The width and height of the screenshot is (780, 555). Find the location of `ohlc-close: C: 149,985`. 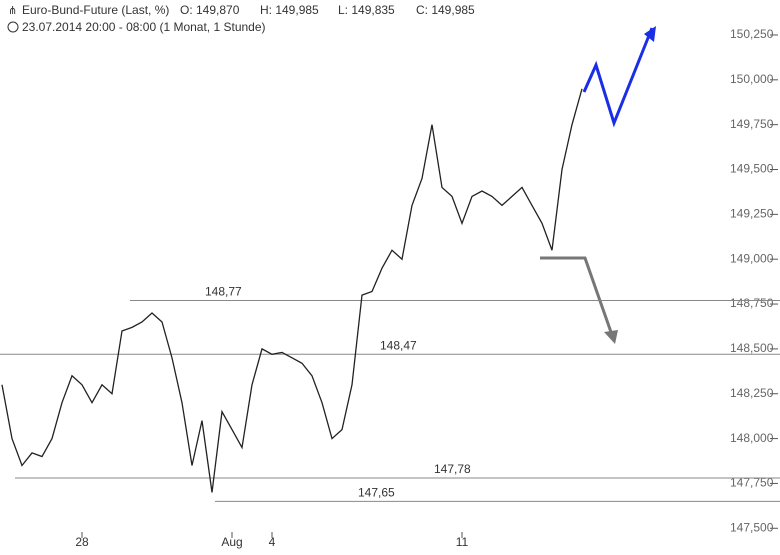

ohlc-close: C: 149,985 is located at coordinates (445, 10).